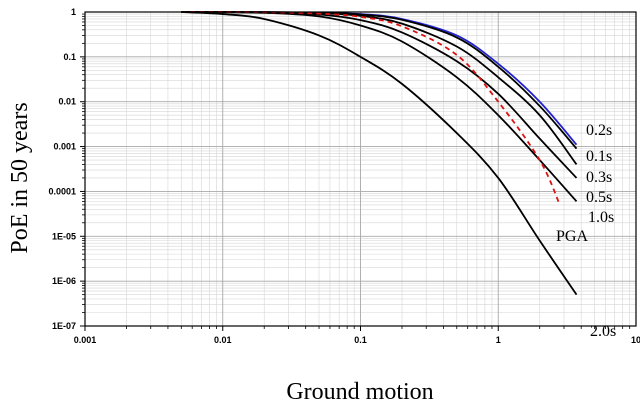  I want to click on y-tick-label: 1E-06, so click(64, 281).